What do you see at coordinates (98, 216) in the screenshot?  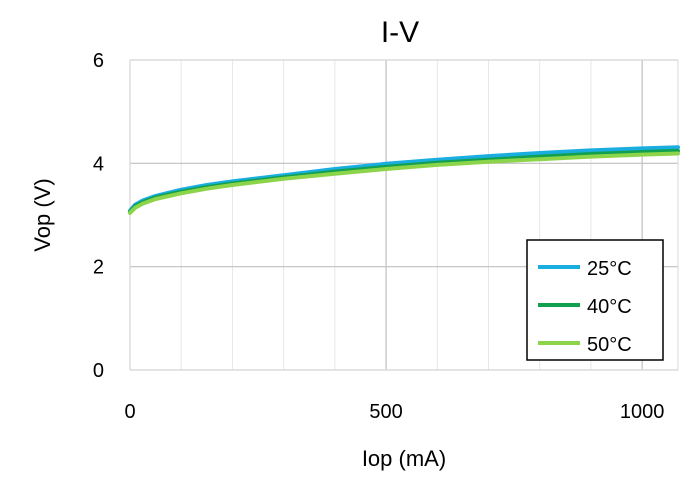 I see `y-tick-labels: 0 2 4 6` at bounding box center [98, 216].